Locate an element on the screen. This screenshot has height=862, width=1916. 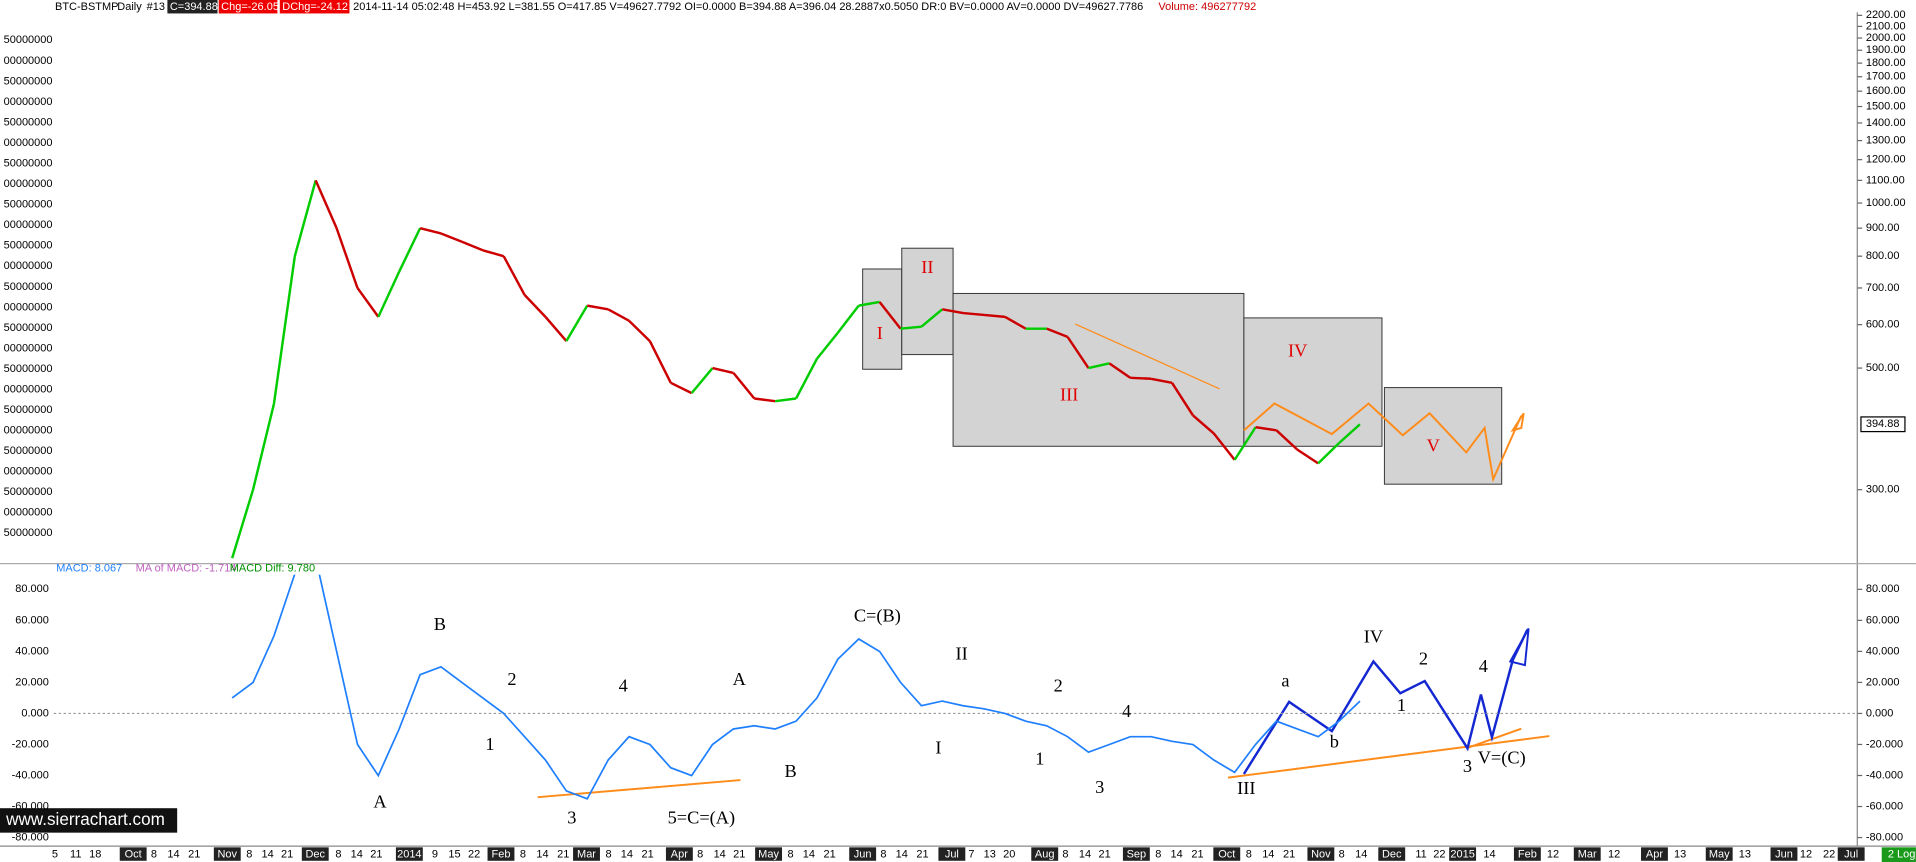
y-tick-label: 1700.00 is located at coordinates (1886, 77).